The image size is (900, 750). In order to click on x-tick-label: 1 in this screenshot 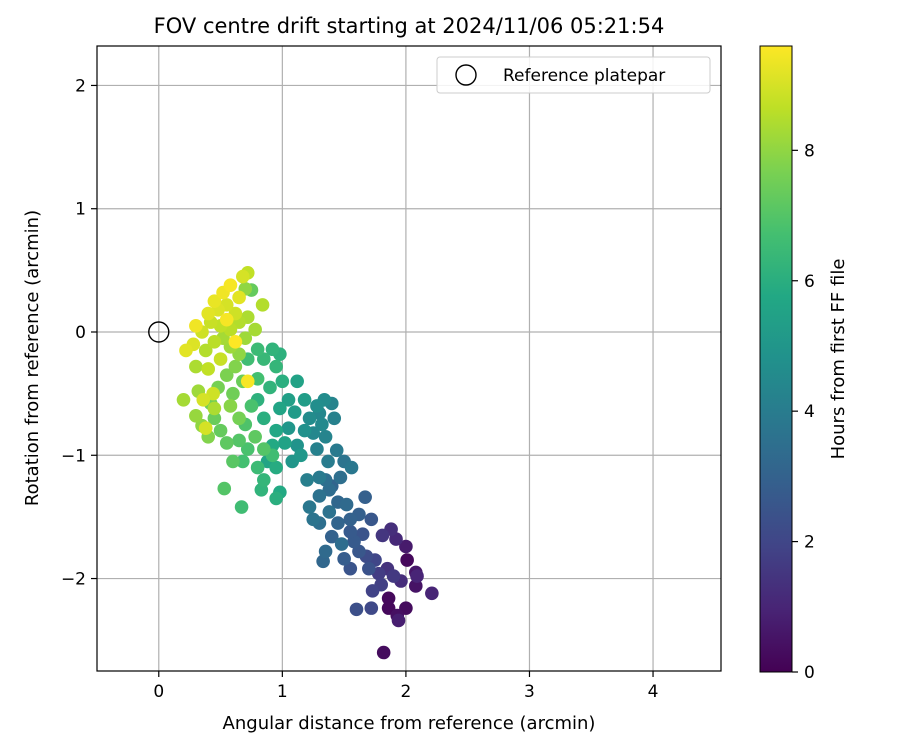, I will do `click(282, 692)`.